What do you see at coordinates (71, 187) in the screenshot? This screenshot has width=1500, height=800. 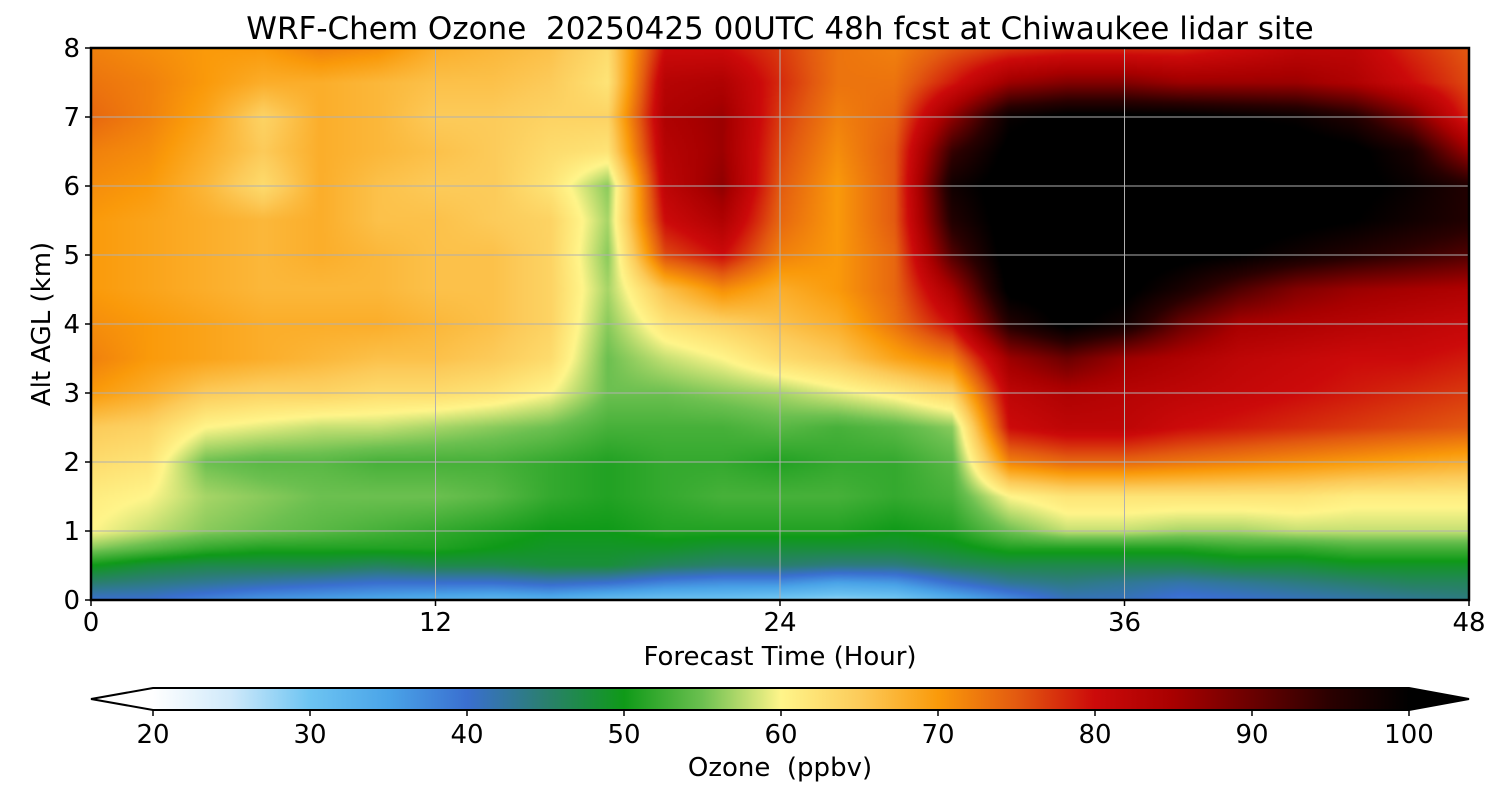 I see `y-tick-label: 6` at bounding box center [71, 187].